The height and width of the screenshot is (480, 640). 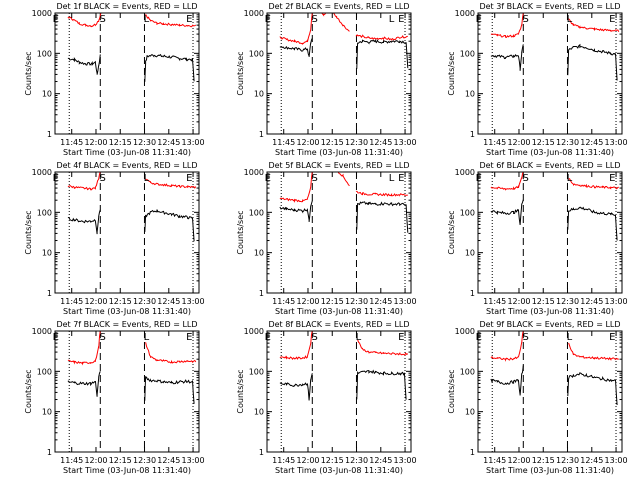 I want to click on panel-title: Det 9f BLACK = Events, RED = LLD, so click(x=549, y=324).